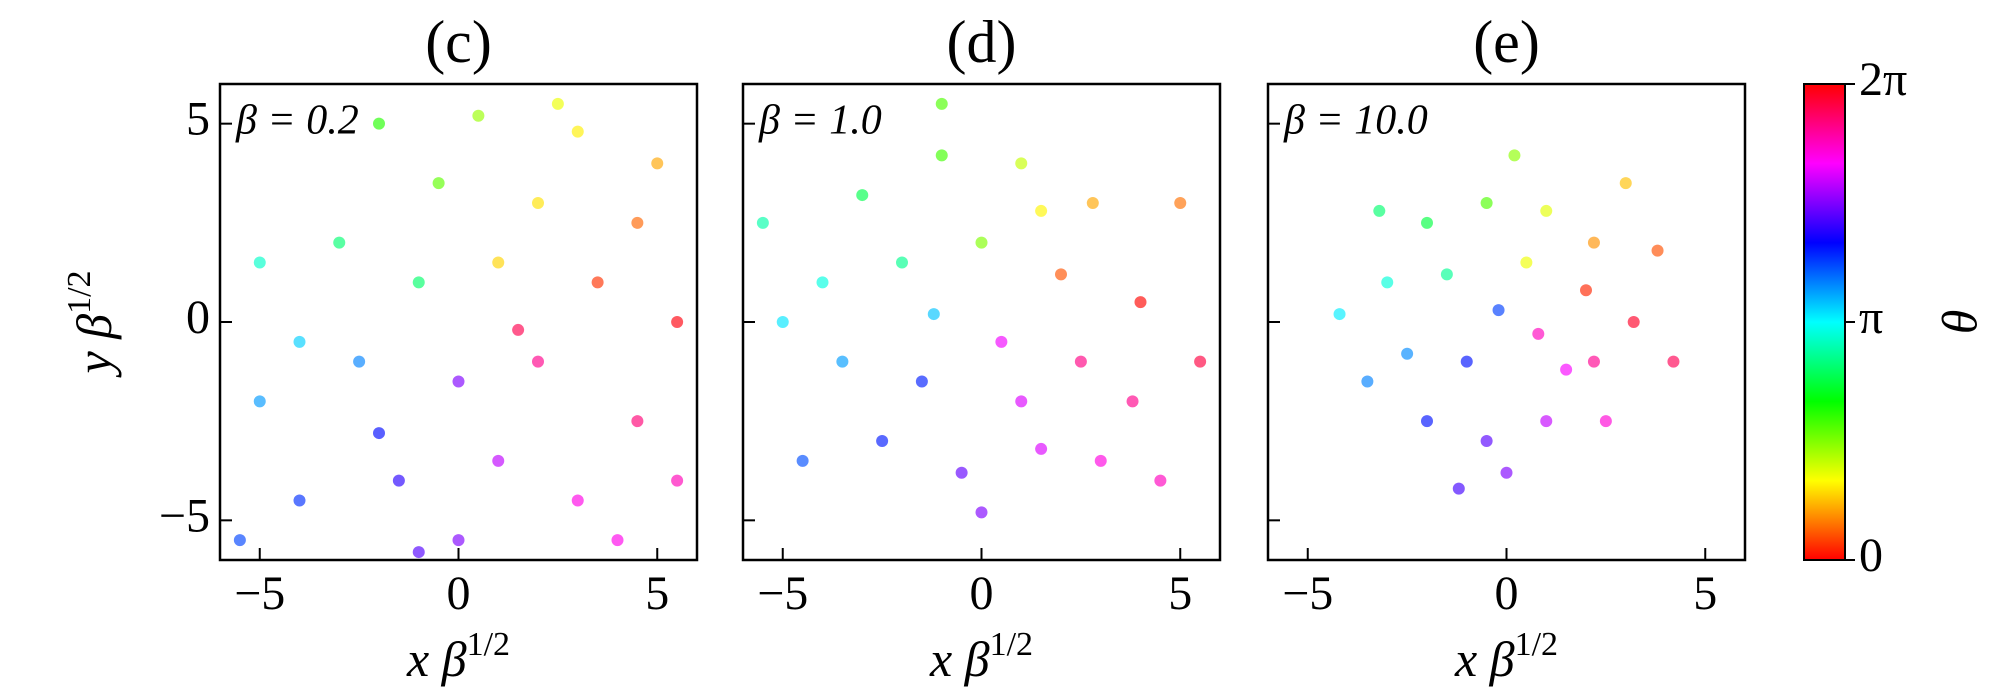 This screenshot has width=2000, height=700. What do you see at coordinates (982, 42) in the screenshot?
I see `panel-title: (d)` at bounding box center [982, 42].